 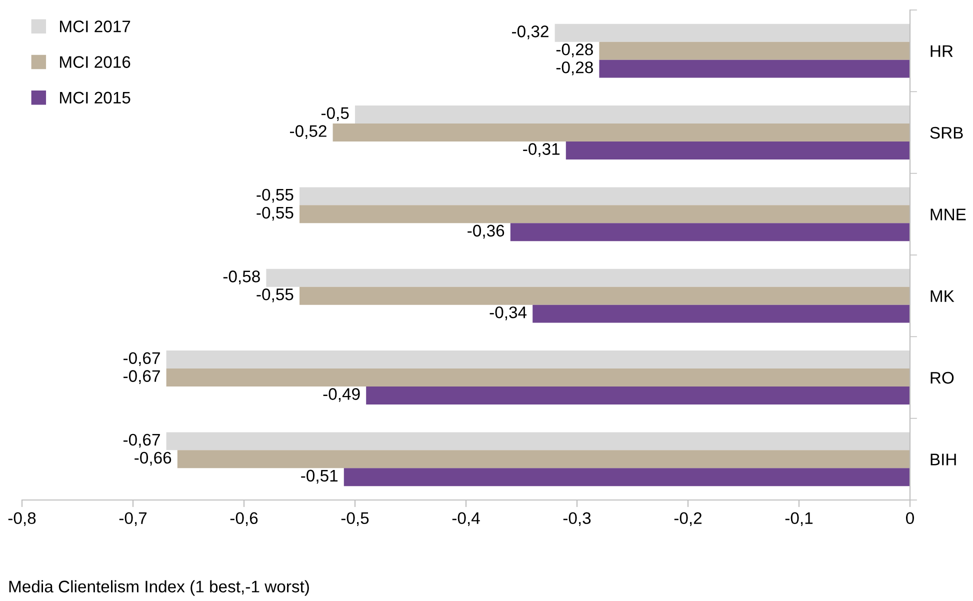 What do you see at coordinates (942, 378) in the screenshot?
I see `y-tick-label: RO` at bounding box center [942, 378].